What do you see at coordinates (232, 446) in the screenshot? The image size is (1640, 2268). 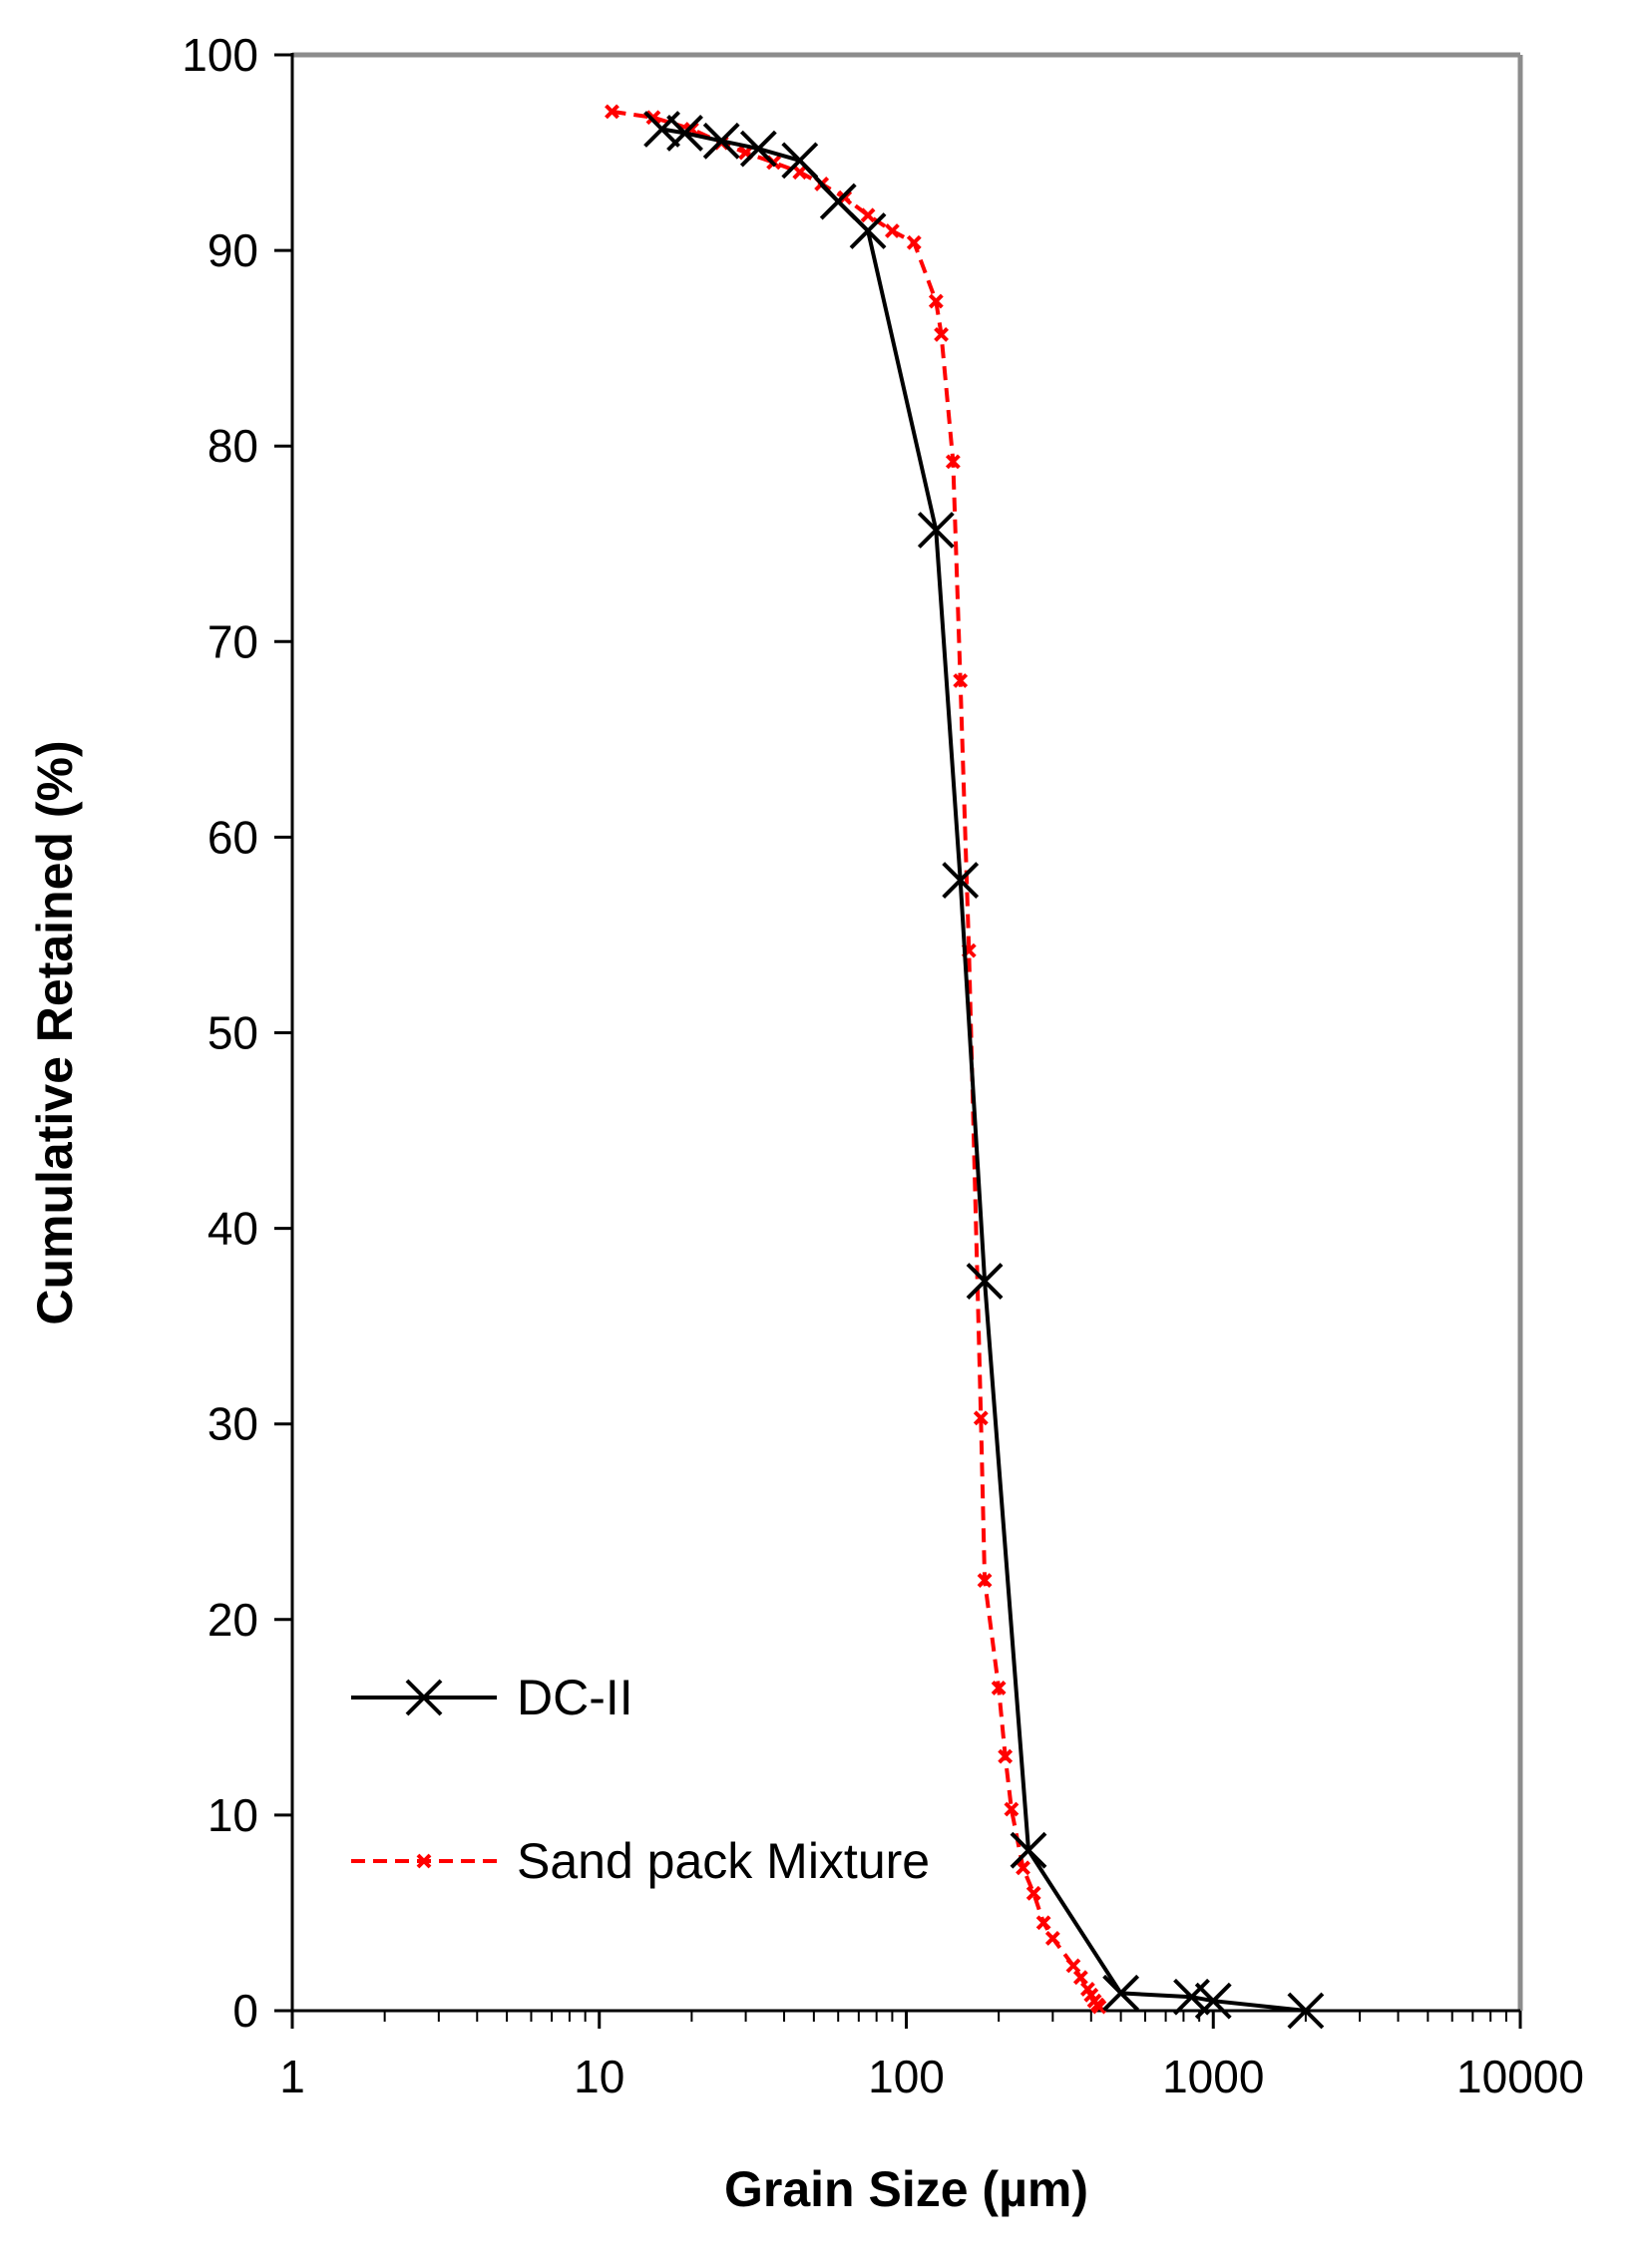 I see `y-tick-label: 80` at bounding box center [232, 446].